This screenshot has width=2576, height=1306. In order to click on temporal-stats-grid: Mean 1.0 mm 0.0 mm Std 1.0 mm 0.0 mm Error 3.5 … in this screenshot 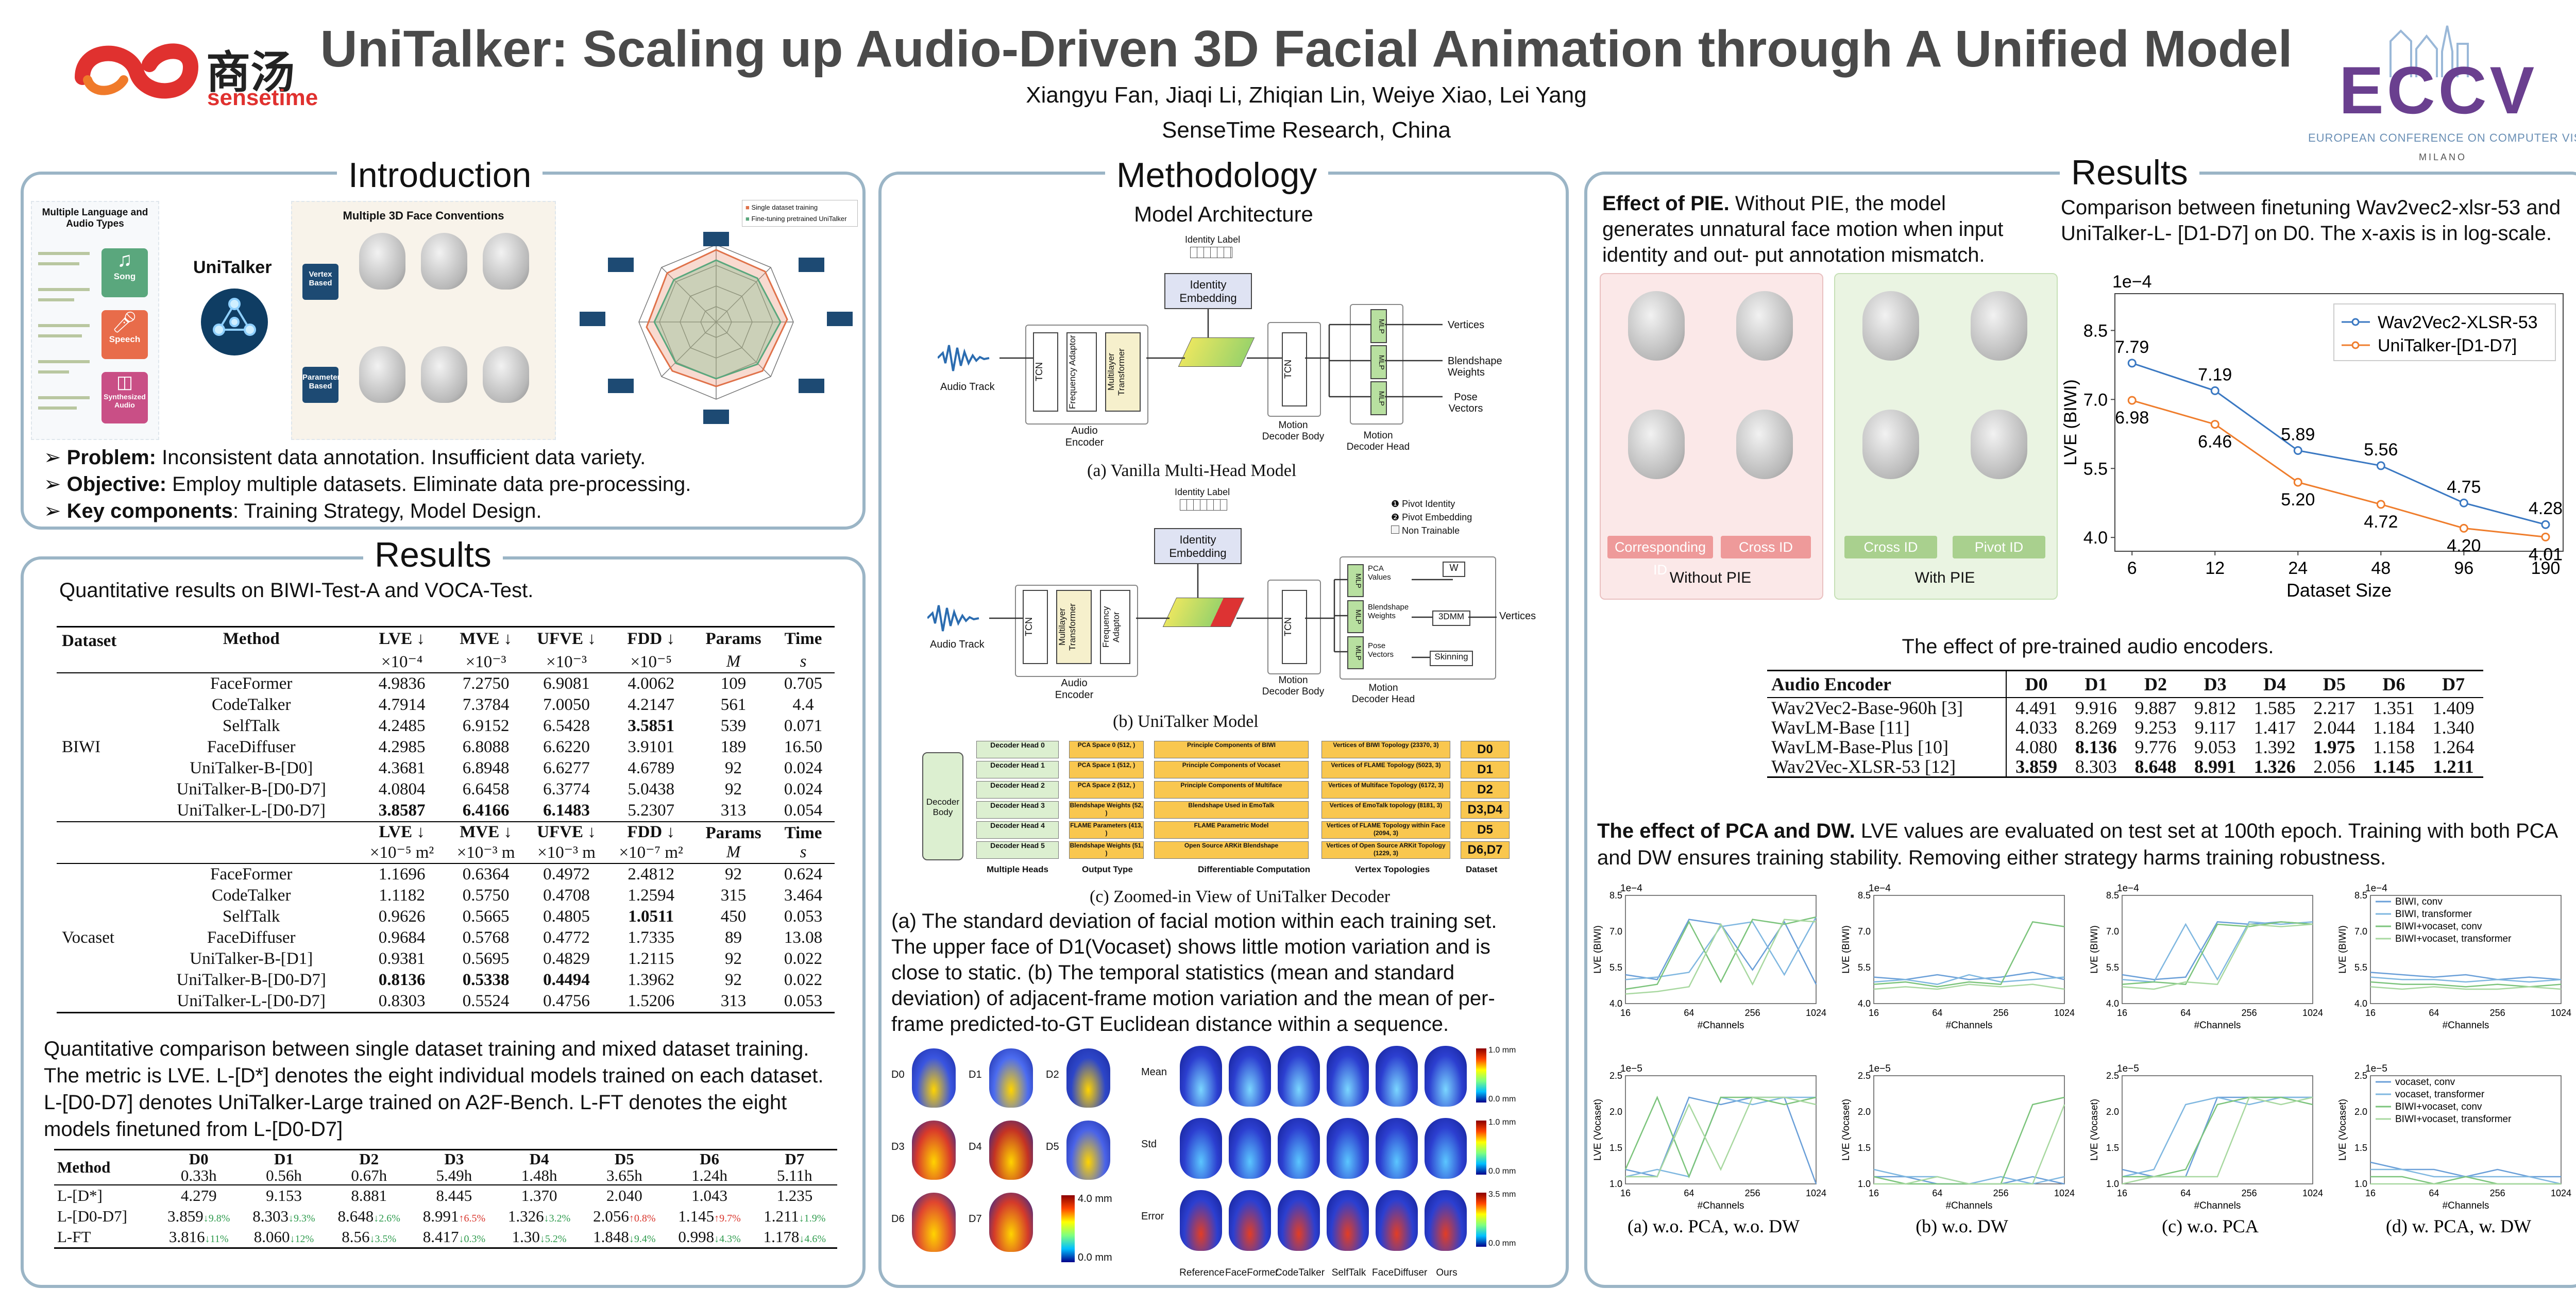, I will do `click(1328, 1164)`.